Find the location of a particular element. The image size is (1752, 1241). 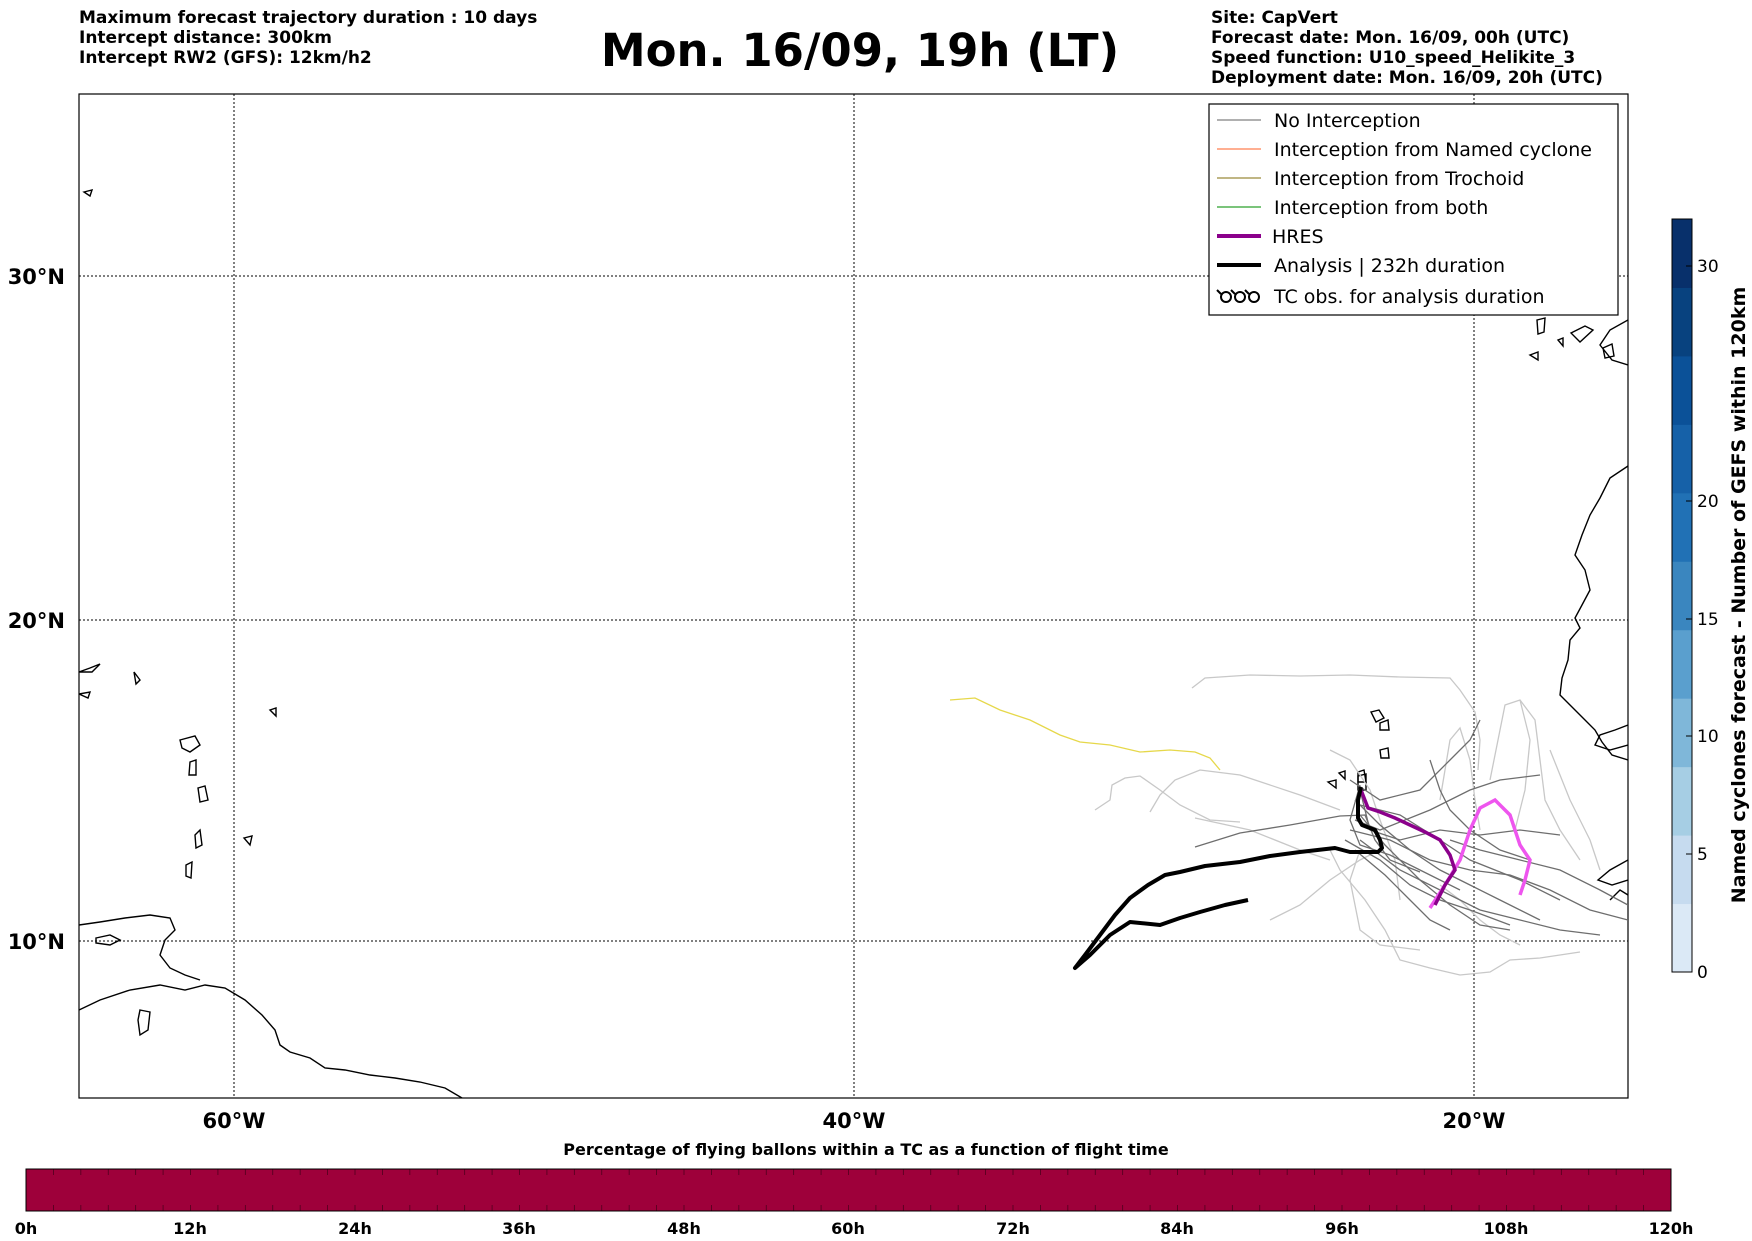

lon-label-20w: 20°W is located at coordinates (1474, 1121).